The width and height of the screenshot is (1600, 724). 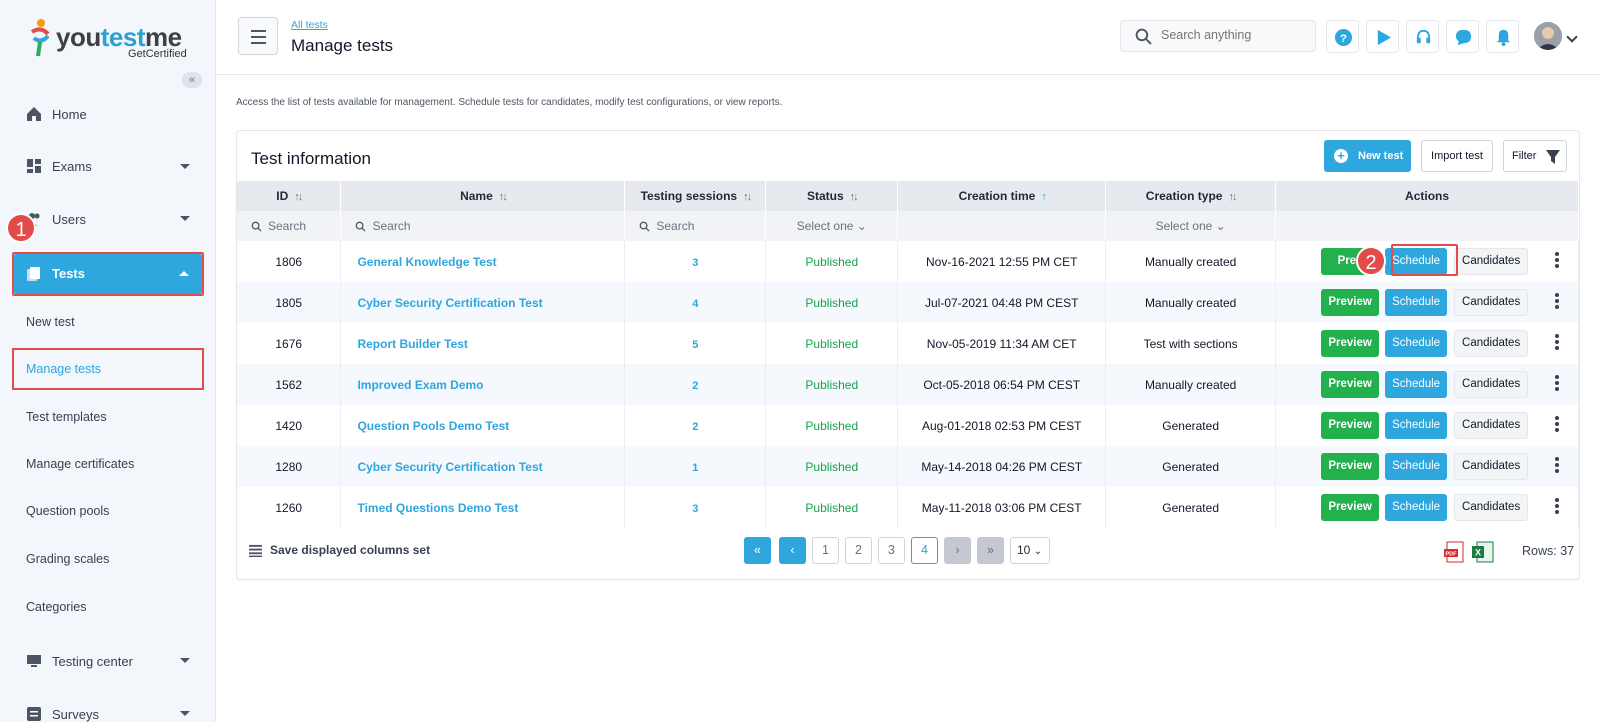 What do you see at coordinates (832, 226) in the screenshot?
I see `filter-status-select: Select one ⌄` at bounding box center [832, 226].